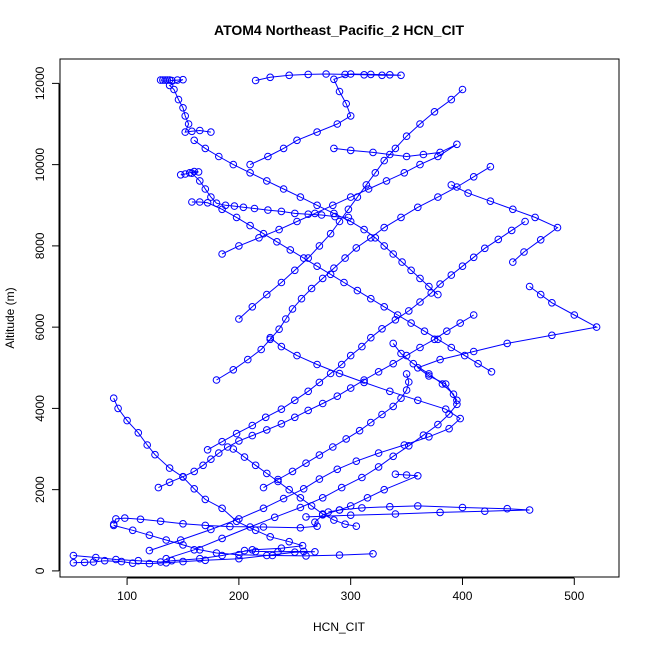 Image resolution: width=650 pixels, height=650 pixels. I want to click on y-tick-label: 8000, so click(40, 245).